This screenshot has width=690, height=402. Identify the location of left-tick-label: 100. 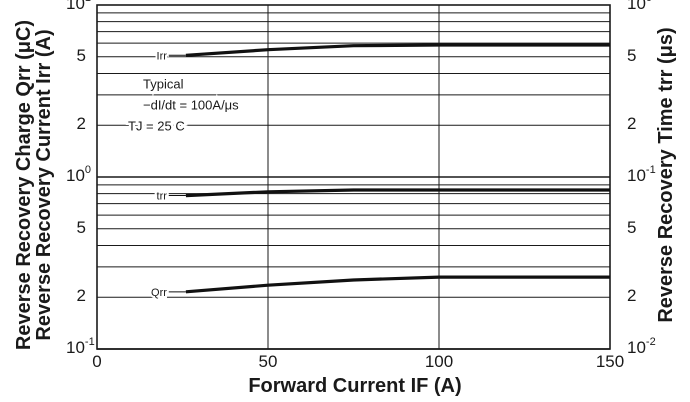
(78, 175).